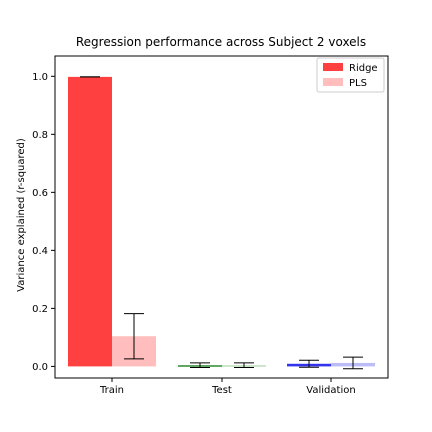 Image resolution: width=432 pixels, height=432 pixels. Describe the element at coordinates (333, 82) in the screenshot. I see `legend-swatch-pls` at that location.